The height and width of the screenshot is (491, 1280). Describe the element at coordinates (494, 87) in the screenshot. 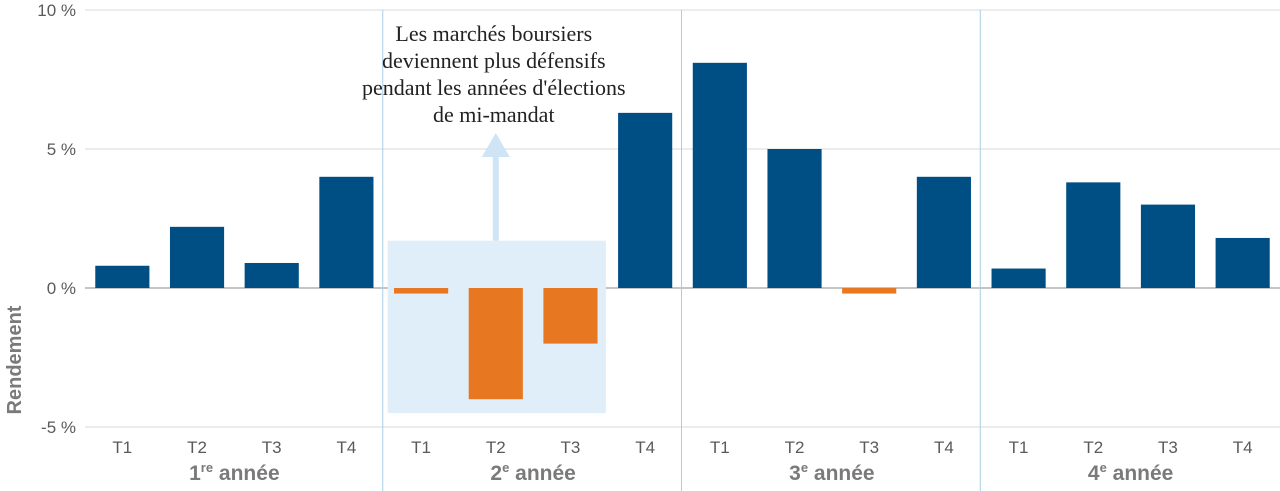

I see `annotation-text: pendant les années d'élections` at that location.